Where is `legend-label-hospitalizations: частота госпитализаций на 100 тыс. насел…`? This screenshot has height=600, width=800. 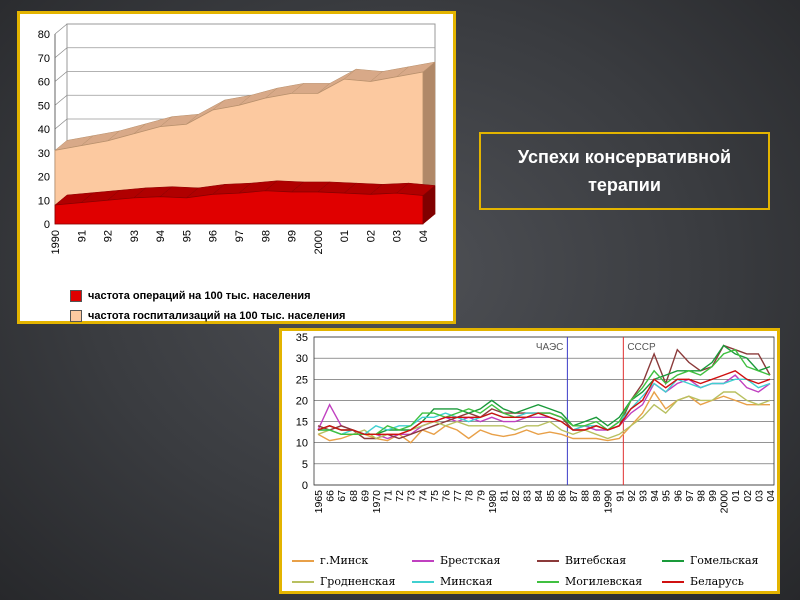 legend-label-hospitalizations: частота госпитализаций на 100 тыс. насел… is located at coordinates (217, 316).